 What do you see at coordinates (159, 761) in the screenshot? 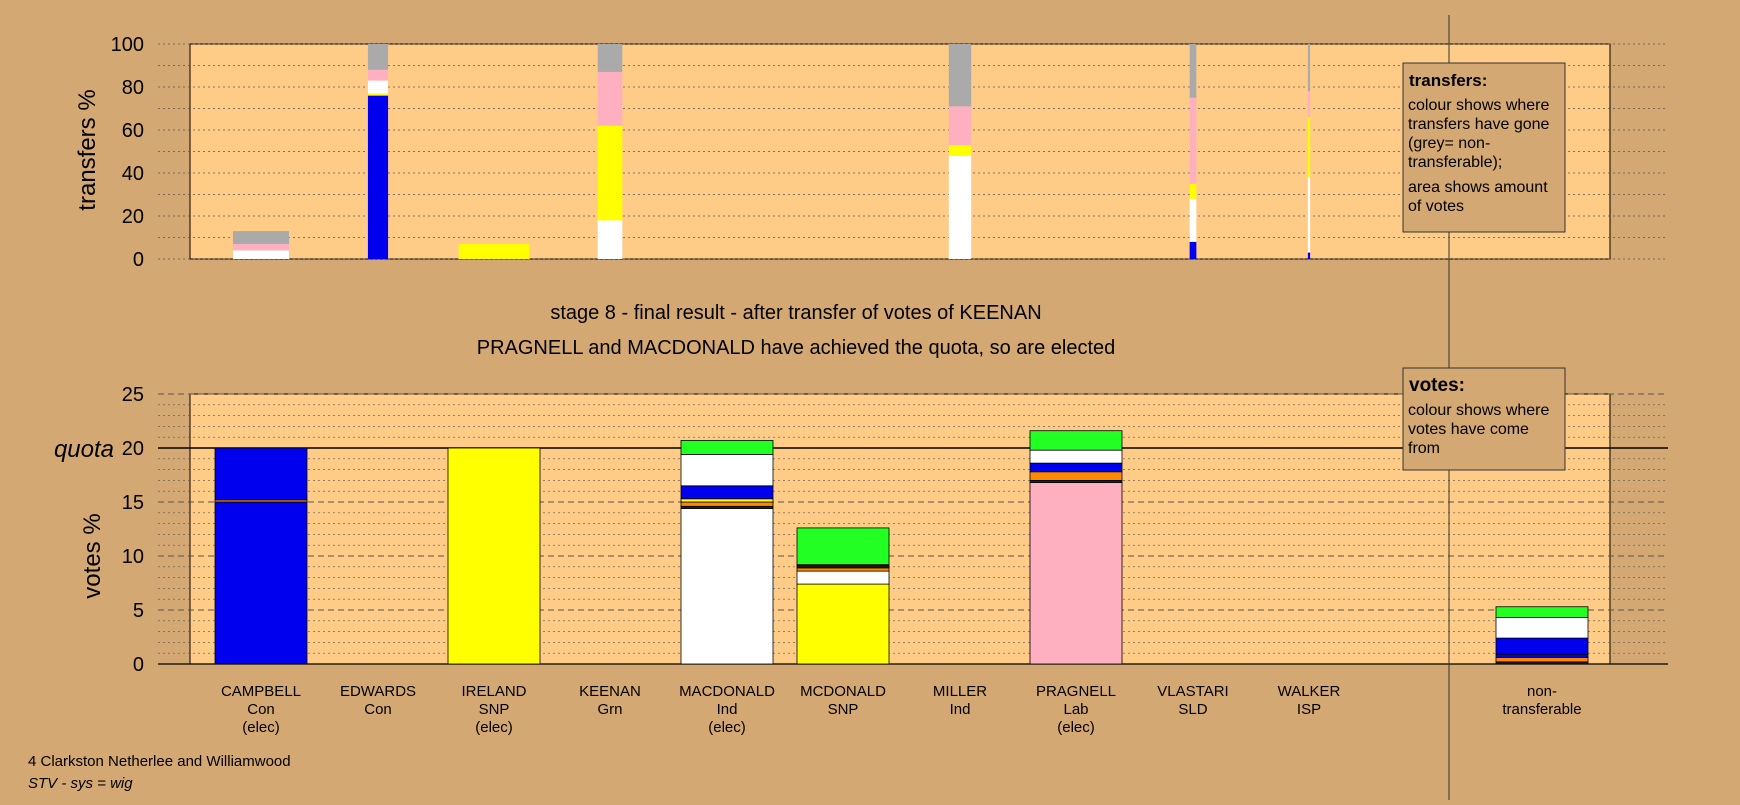
I see `ward-name: 4 Clarkston Netherlee and Williamwood` at bounding box center [159, 761].